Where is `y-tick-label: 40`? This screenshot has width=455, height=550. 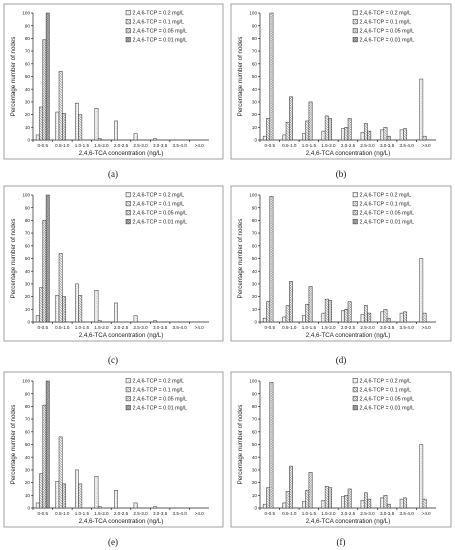
y-tick-label: 40 is located at coordinates (28, 457).